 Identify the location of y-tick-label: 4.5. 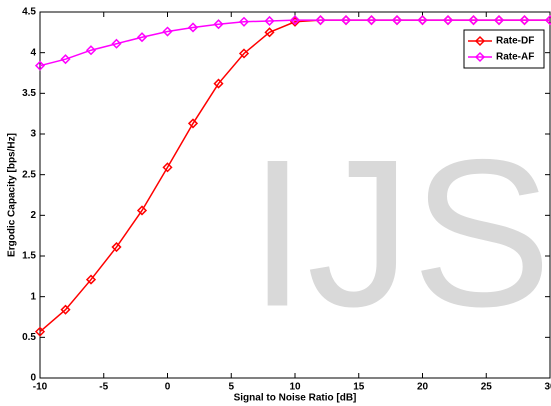
(29, 12).